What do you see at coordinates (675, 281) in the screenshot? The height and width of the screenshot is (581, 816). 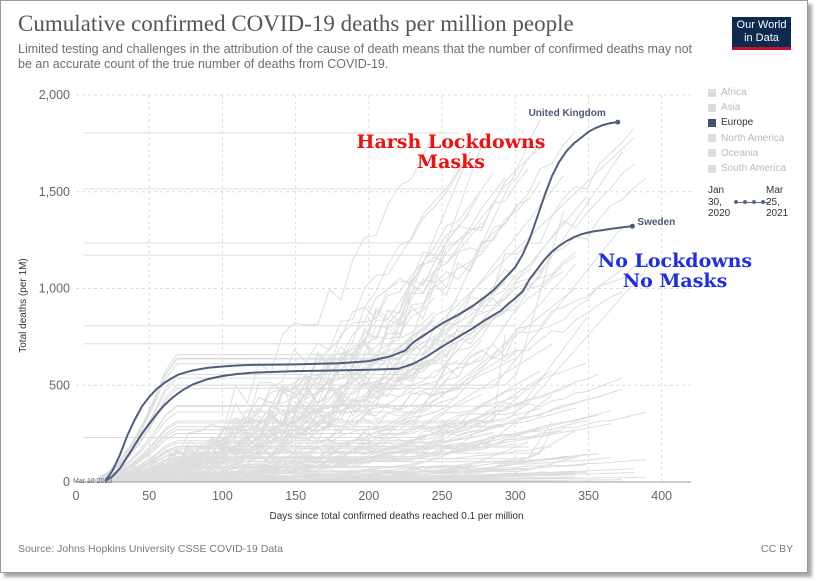 I see `annotation-blue-line-2: No Masks` at bounding box center [675, 281].